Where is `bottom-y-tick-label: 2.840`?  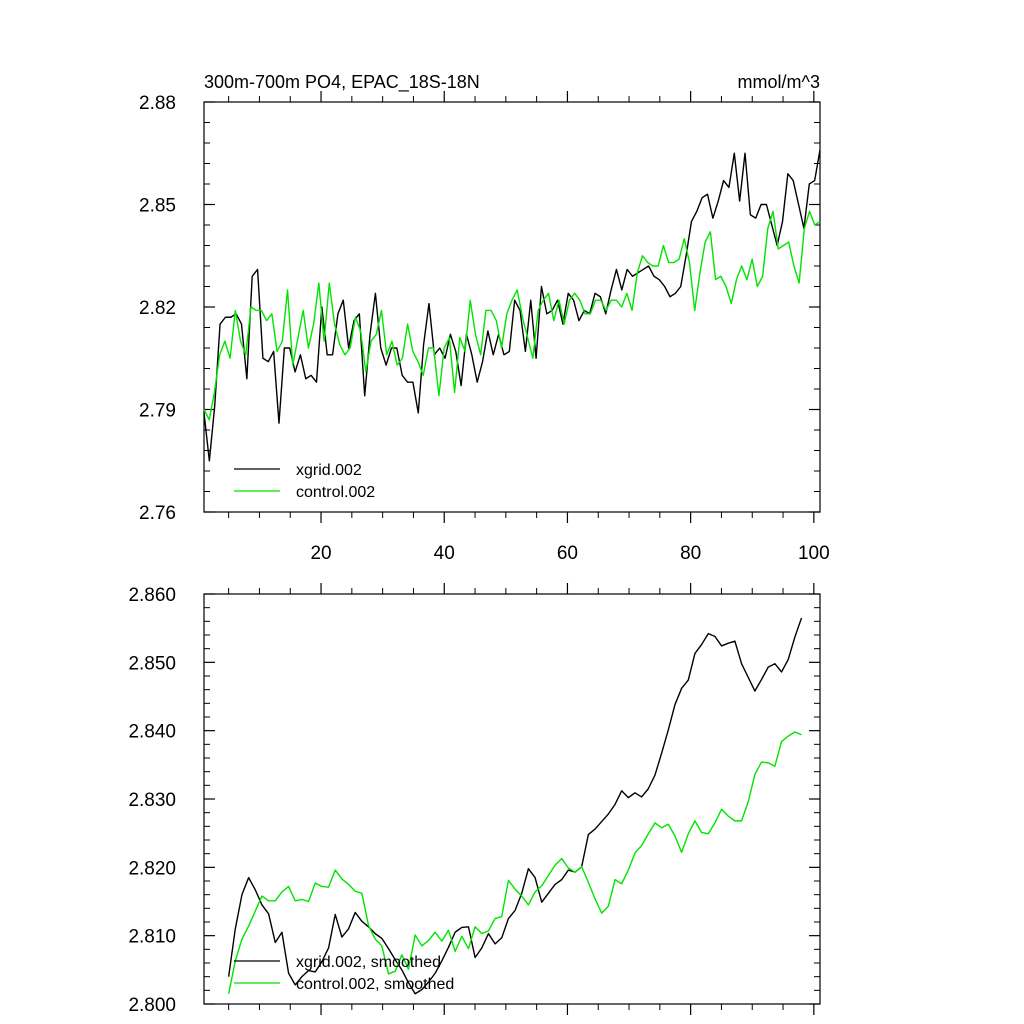 bottom-y-tick-label: 2.840 is located at coordinates (152, 732).